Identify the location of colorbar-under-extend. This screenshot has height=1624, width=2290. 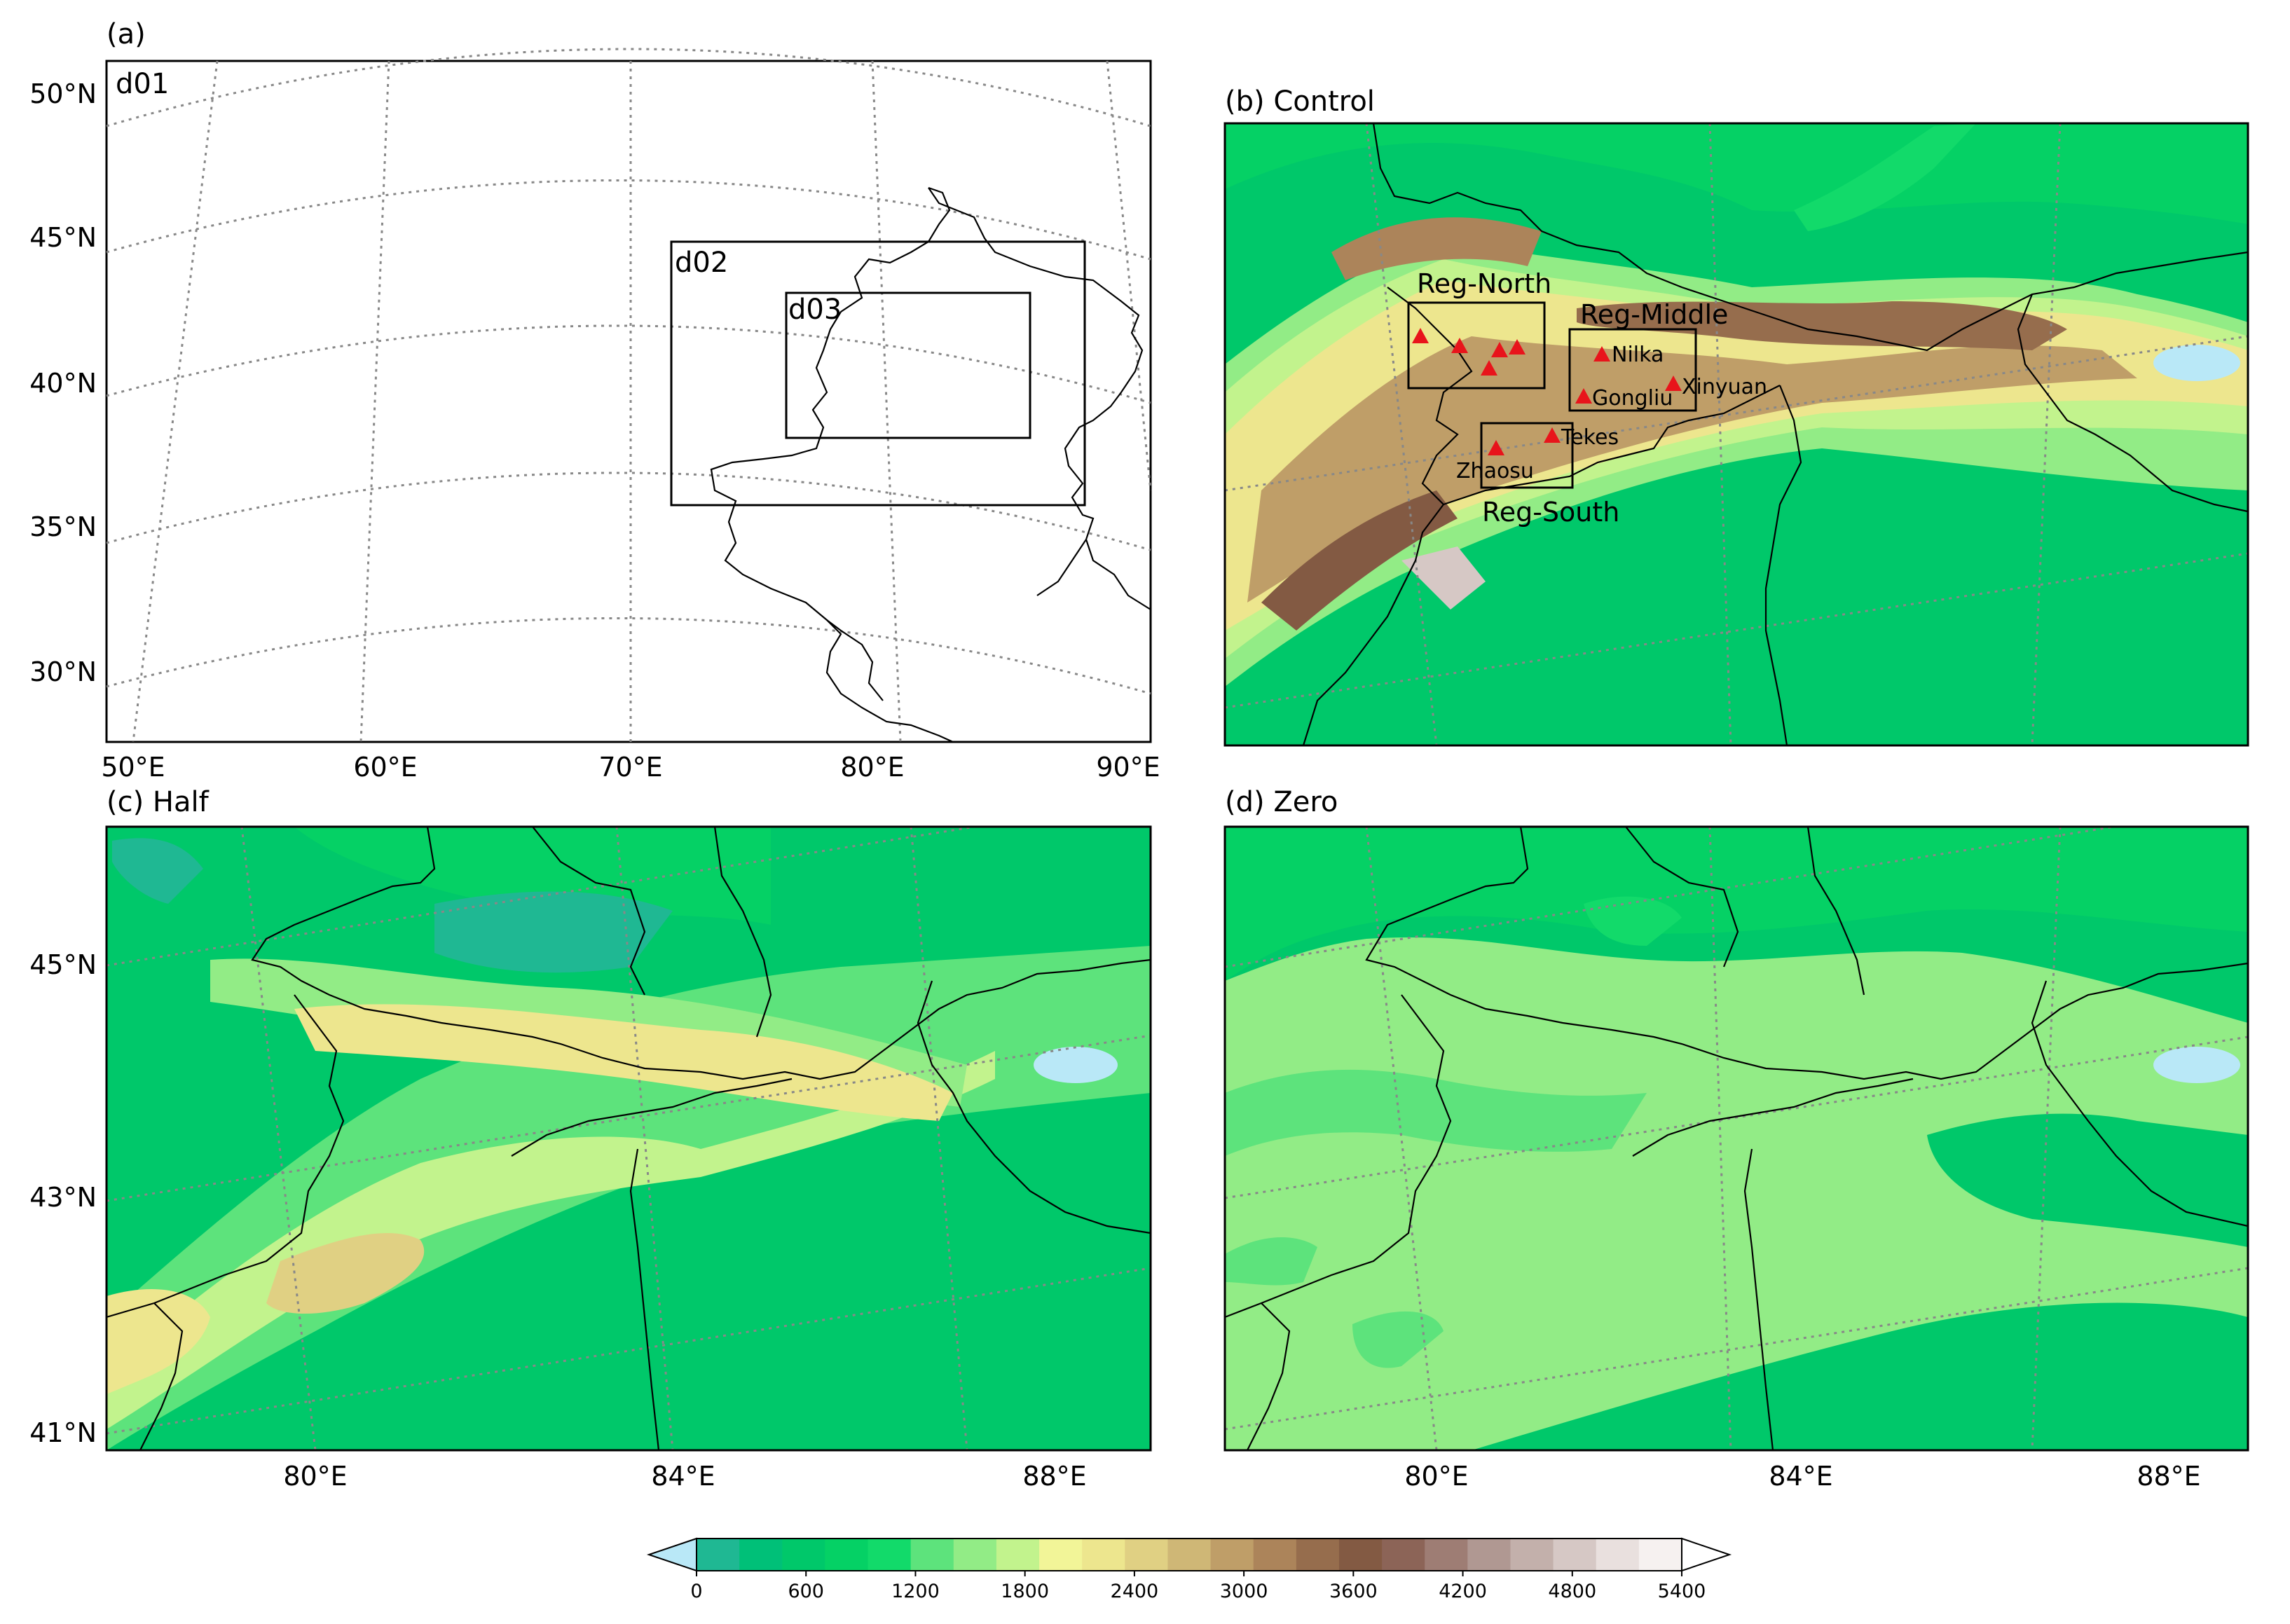
(671, 1555).